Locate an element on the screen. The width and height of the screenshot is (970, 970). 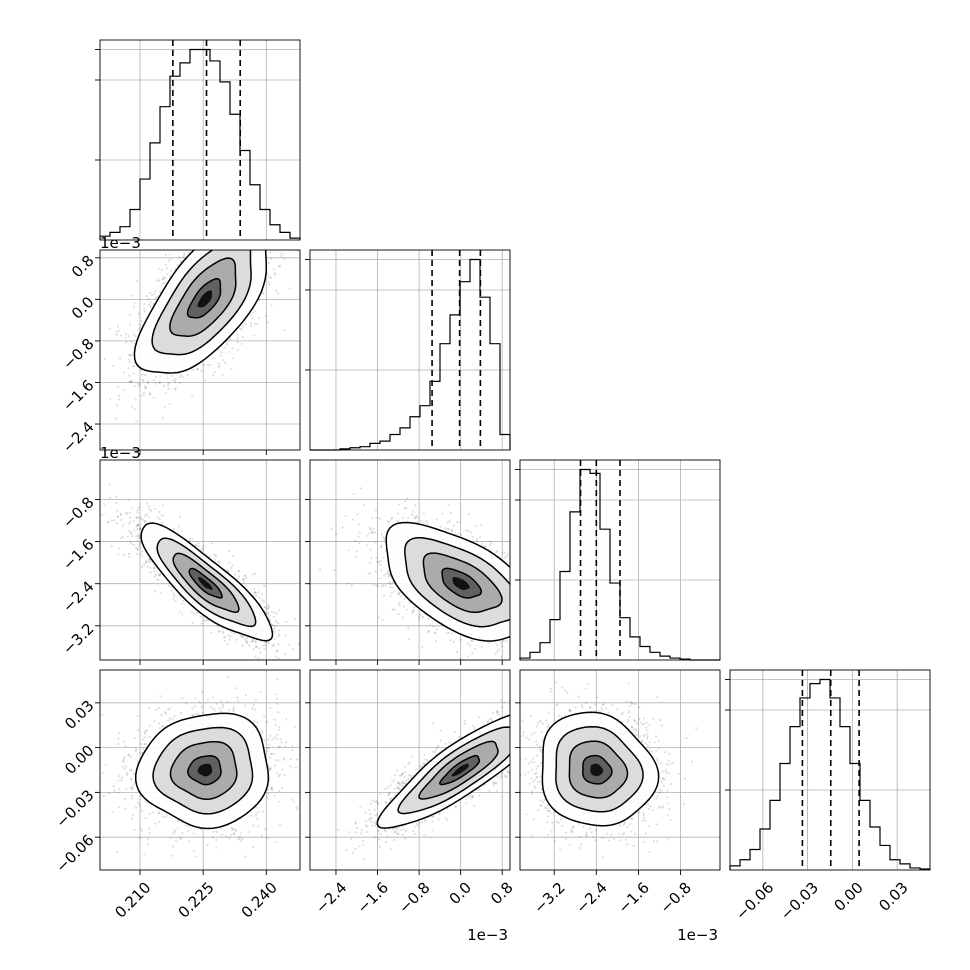
contour-line is located at coordinates (206, 582).